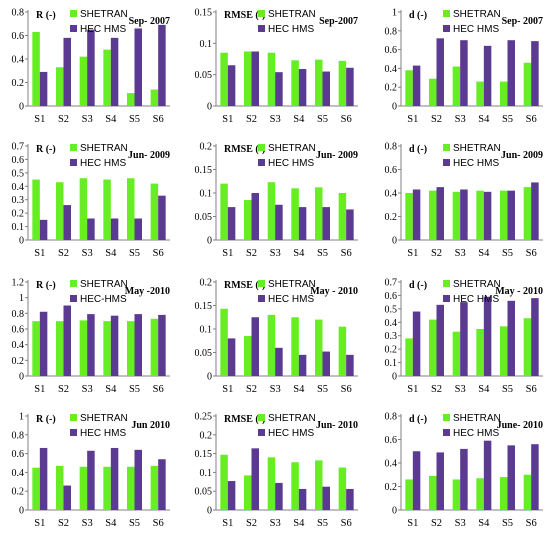 The width and height of the screenshot is (550, 541). I want to click on y-tick-label: 0.15, so click(204, 13).